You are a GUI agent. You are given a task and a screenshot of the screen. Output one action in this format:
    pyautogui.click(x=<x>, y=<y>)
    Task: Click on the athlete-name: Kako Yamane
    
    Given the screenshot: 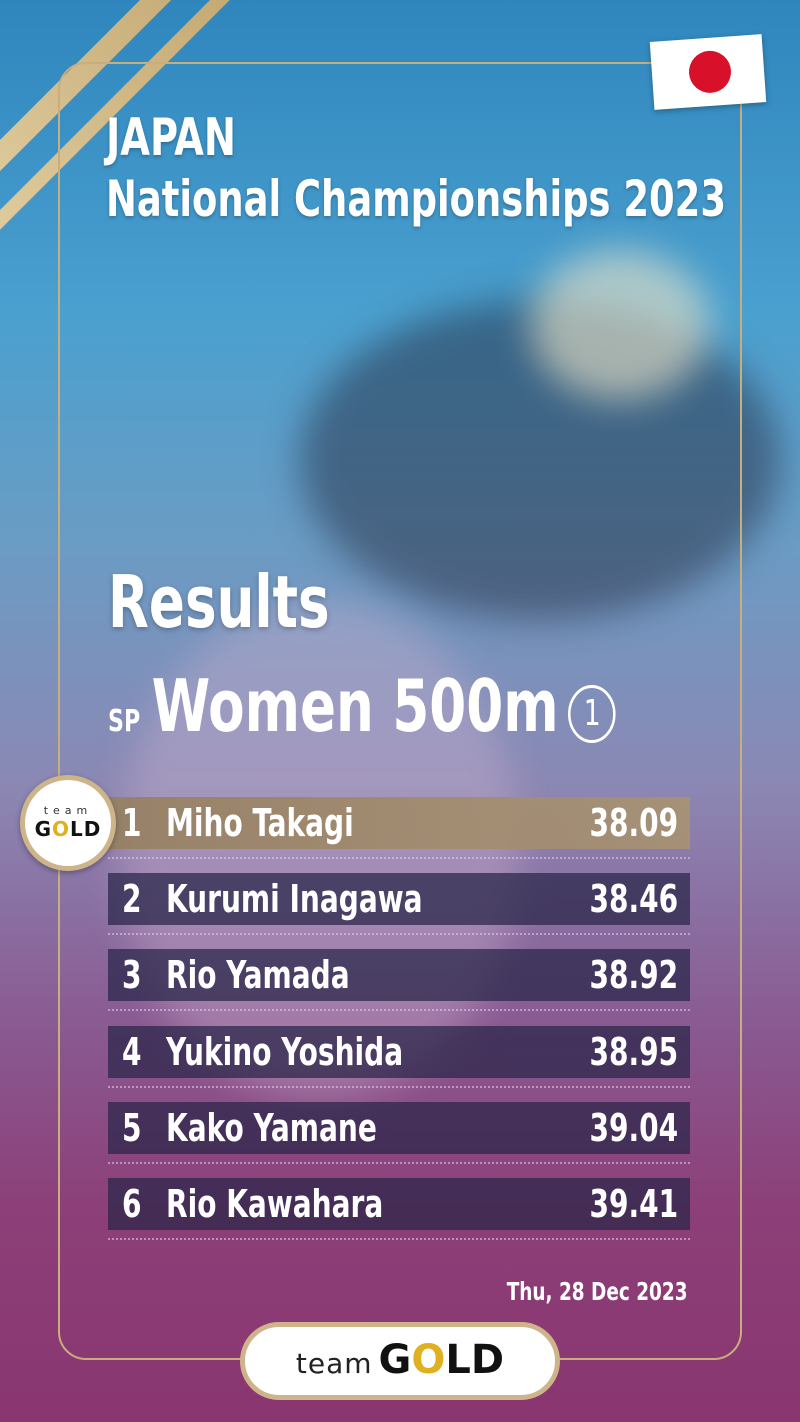 What is the action you would take?
    pyautogui.click(x=271, y=1127)
    